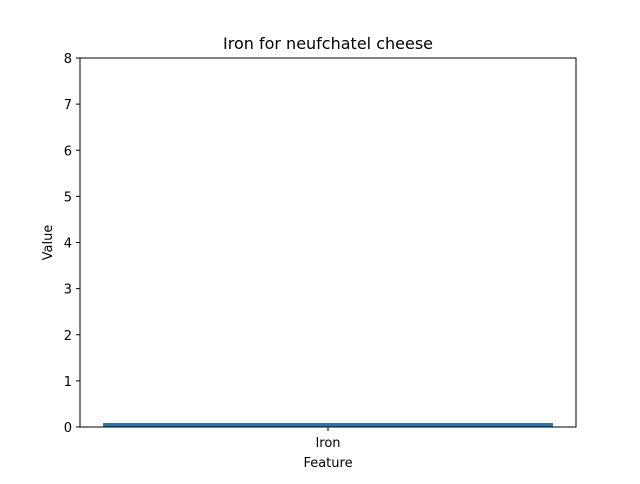  Describe the element at coordinates (68, 290) in the screenshot. I see `y-tick-label: 3` at that location.